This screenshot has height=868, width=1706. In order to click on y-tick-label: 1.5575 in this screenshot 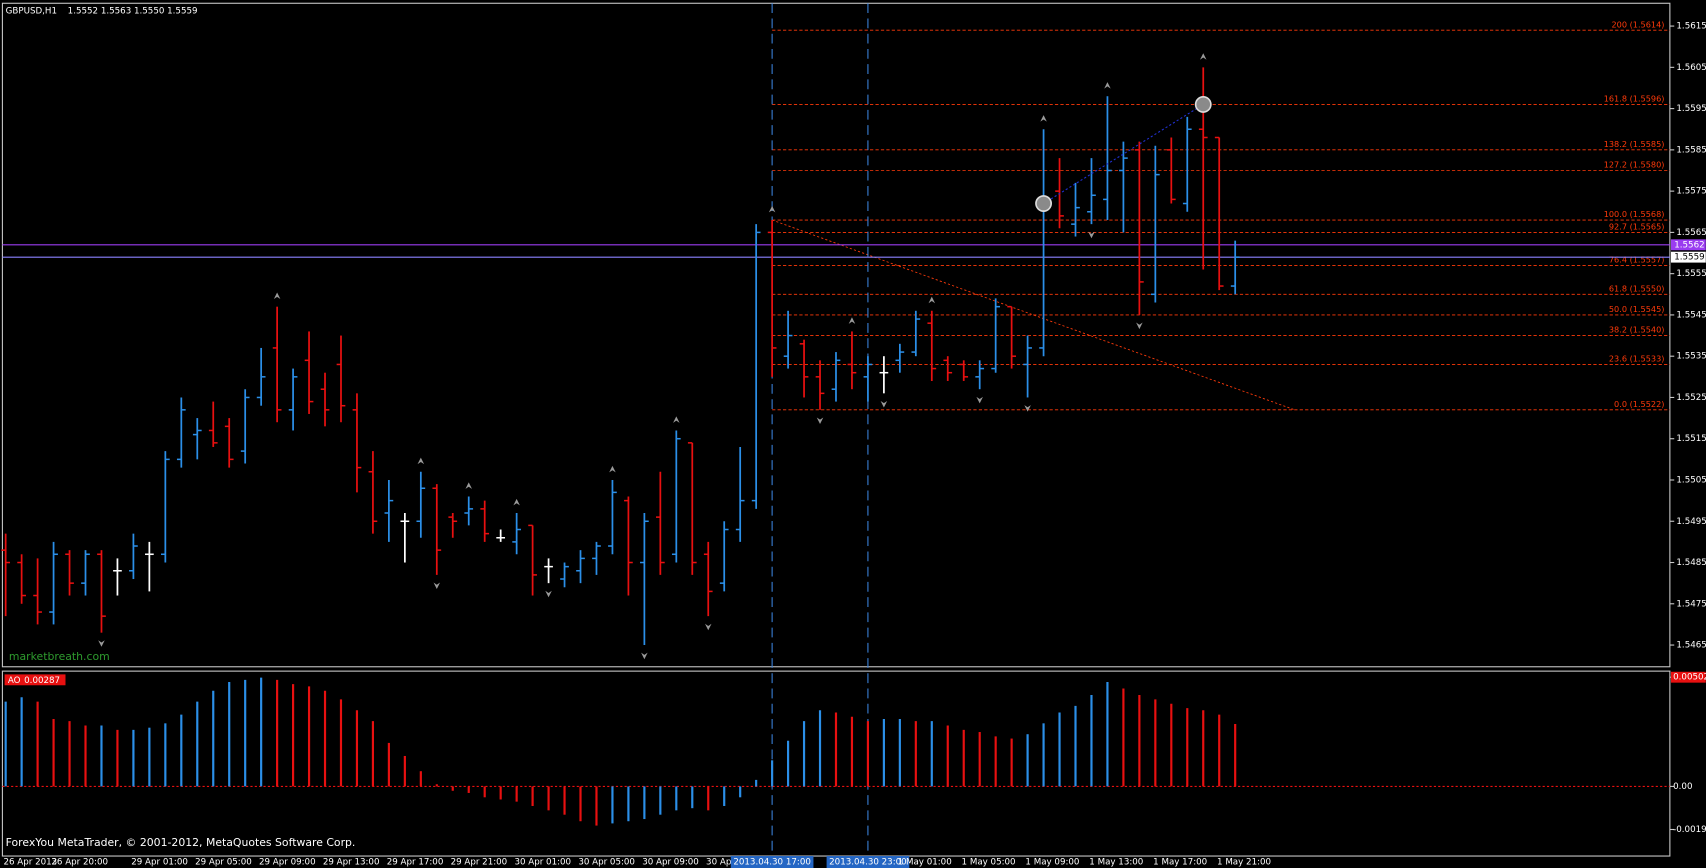, I will do `click(1691, 192)`.